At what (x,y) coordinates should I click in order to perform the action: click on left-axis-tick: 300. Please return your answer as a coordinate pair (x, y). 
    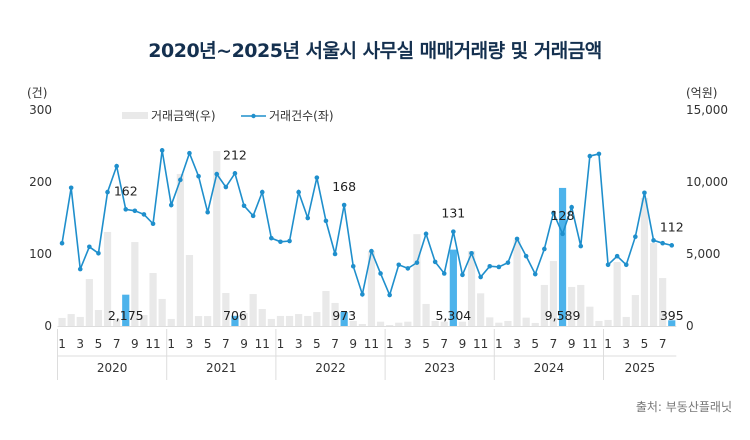
    Looking at the image, I should click on (40, 110).